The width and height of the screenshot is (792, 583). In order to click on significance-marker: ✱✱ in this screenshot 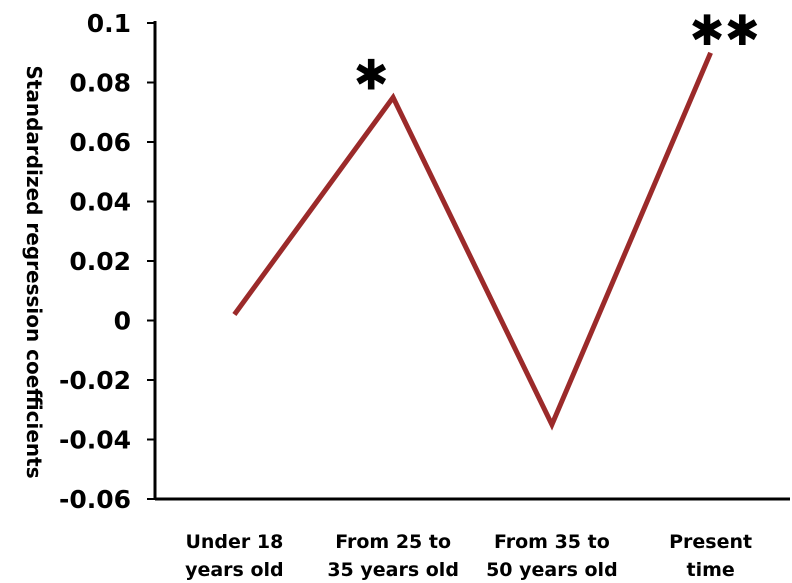, I will do `click(724, 30)`.